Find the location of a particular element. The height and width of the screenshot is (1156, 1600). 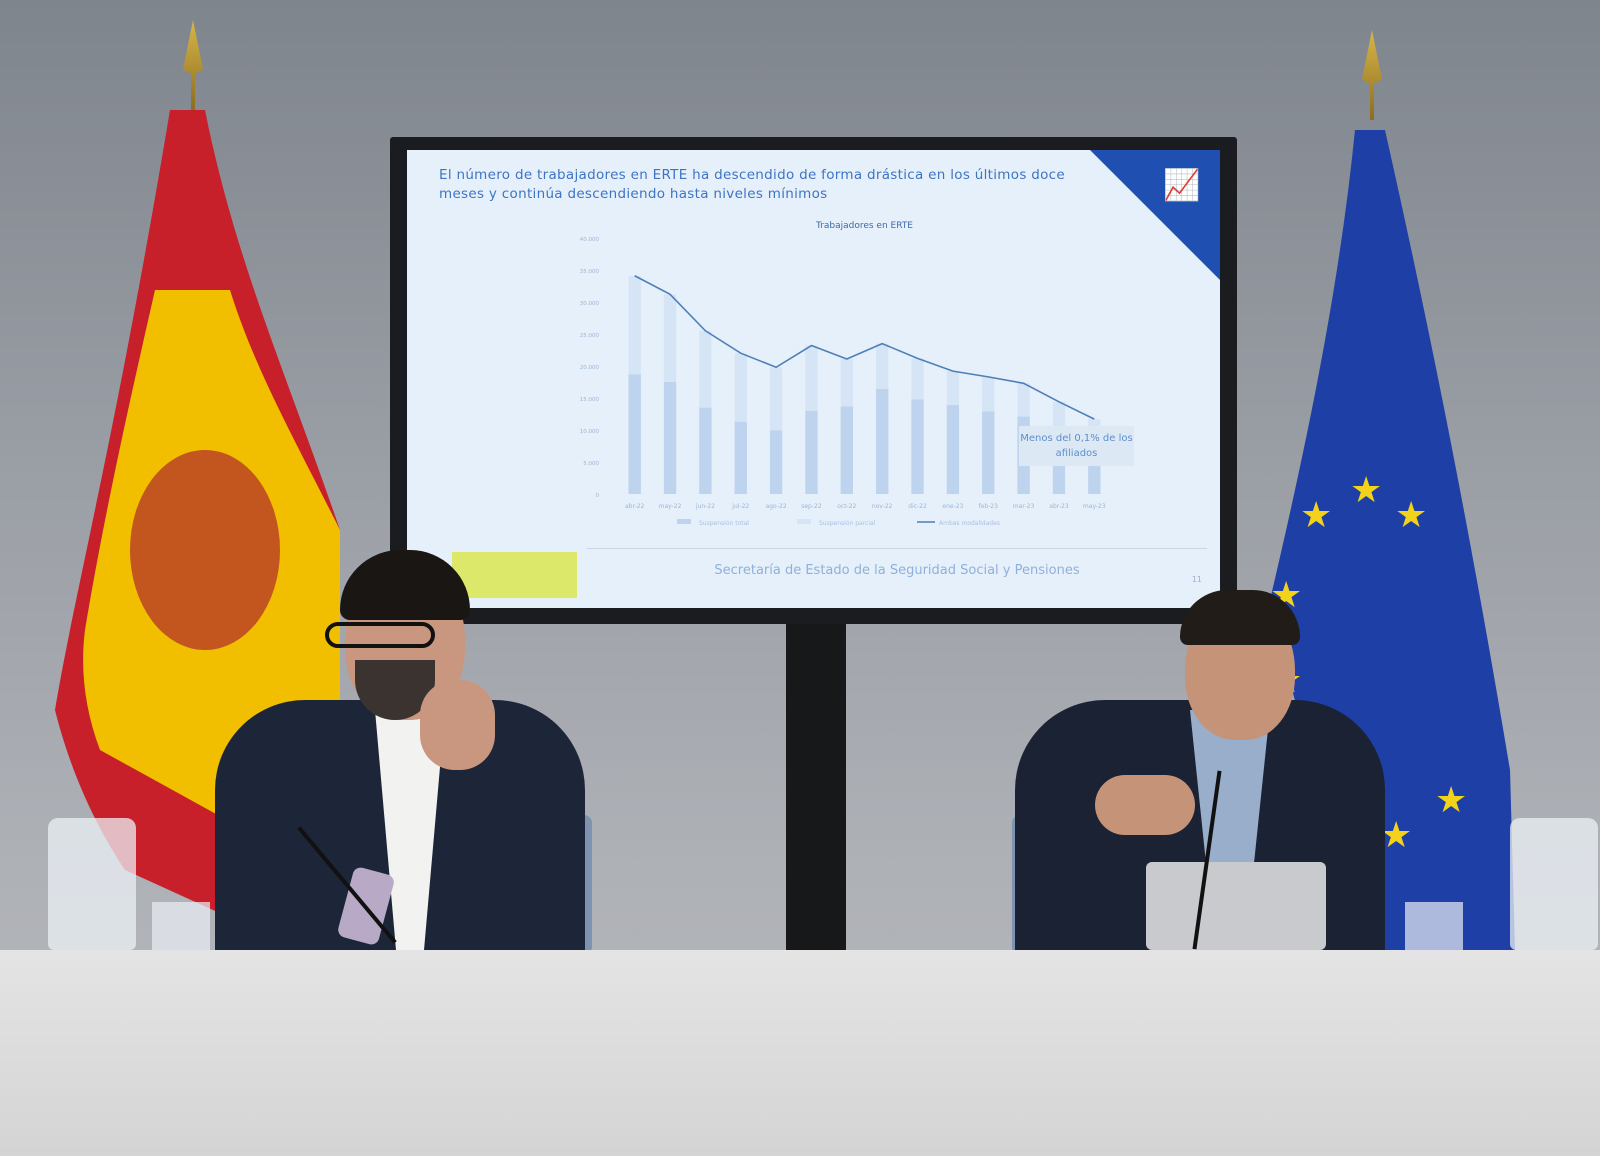

legend-label: Suspensión parcial is located at coordinates (847, 523).